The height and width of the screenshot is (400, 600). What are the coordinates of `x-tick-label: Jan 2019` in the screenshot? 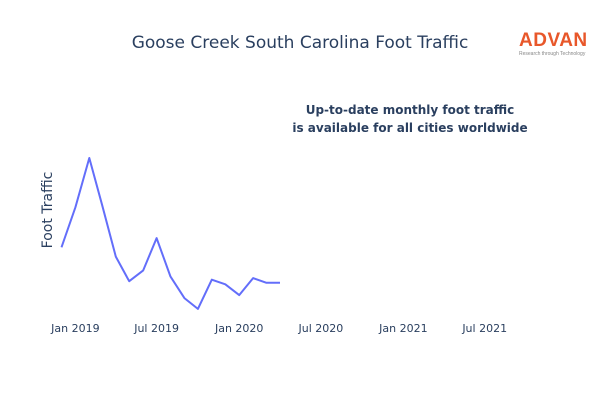 It's located at (74, 328).